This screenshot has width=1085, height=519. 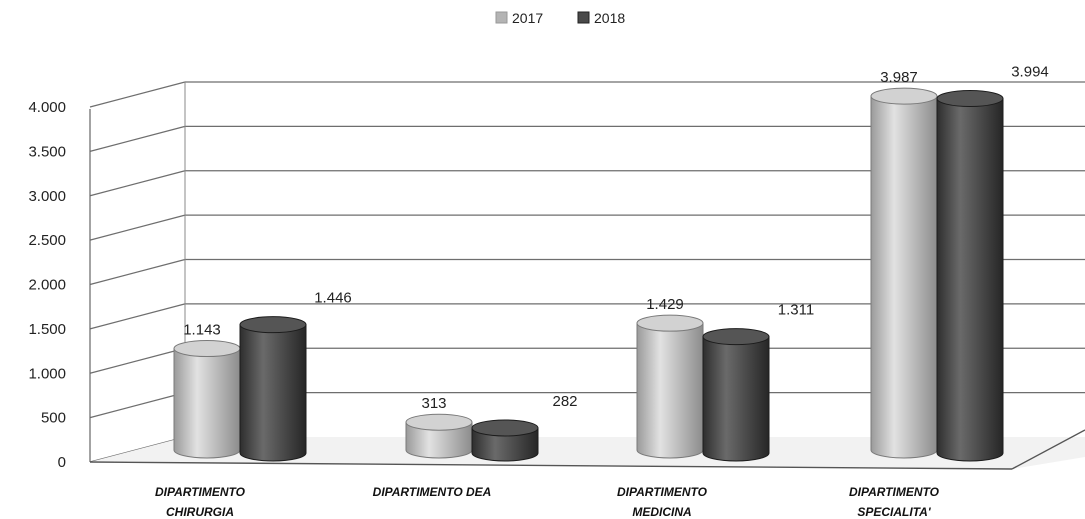 I want to click on y-tick-label: 0, so click(x=62, y=462).